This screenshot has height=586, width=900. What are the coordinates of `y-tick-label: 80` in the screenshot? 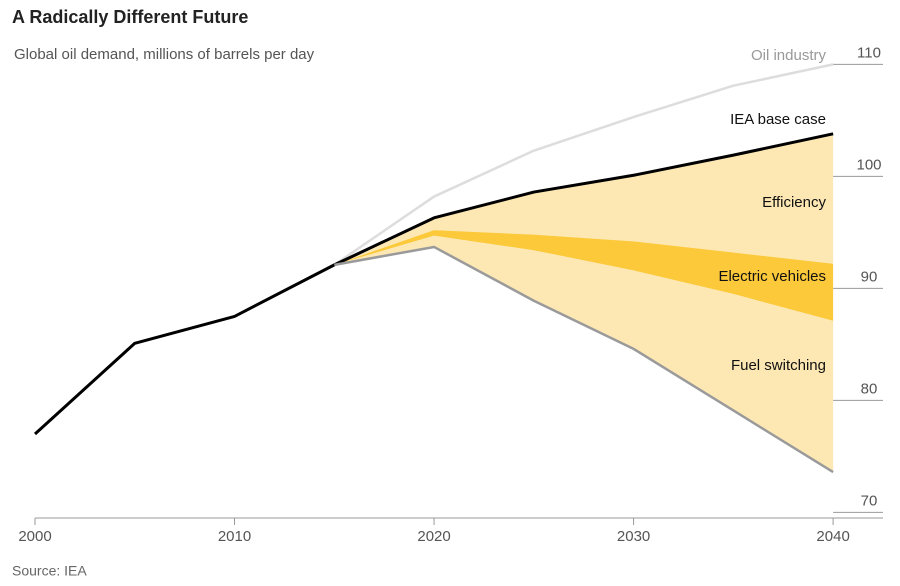 It's located at (869, 388).